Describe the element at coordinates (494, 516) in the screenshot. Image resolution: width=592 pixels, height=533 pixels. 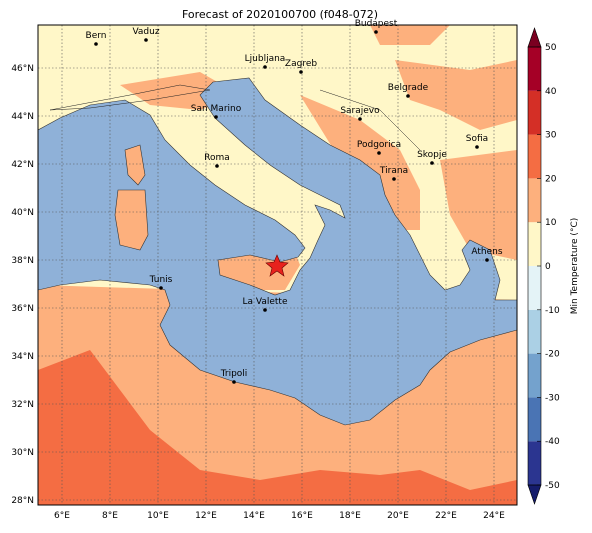
I see `lon-label: 24°E` at that location.